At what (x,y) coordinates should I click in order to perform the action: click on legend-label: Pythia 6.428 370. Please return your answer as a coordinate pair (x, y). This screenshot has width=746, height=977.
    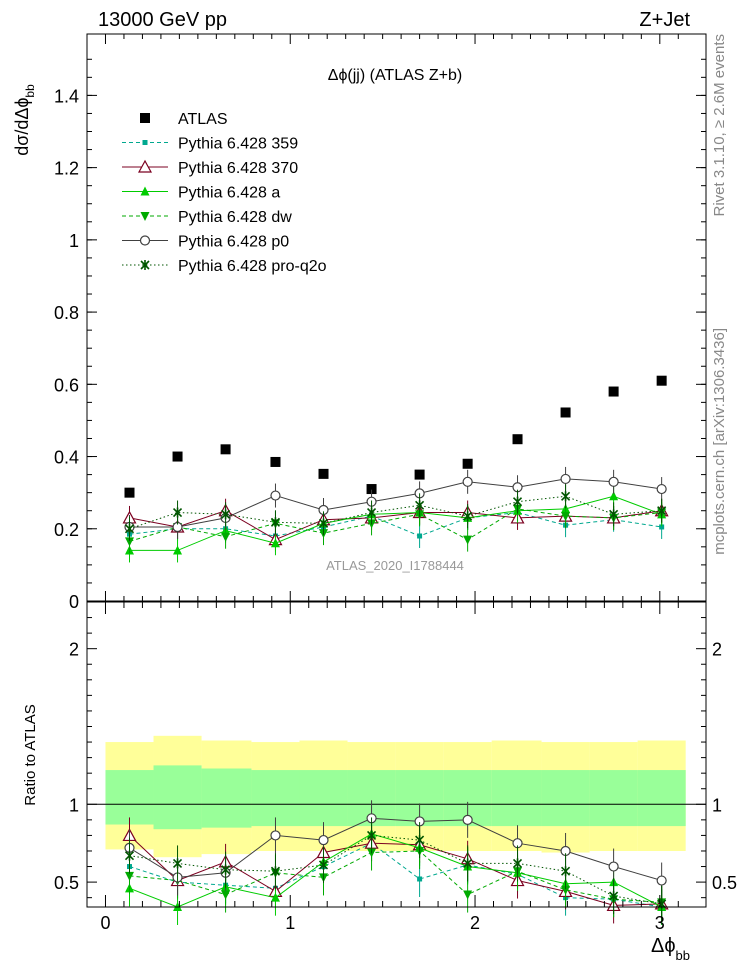
    Looking at the image, I should click on (238, 168).